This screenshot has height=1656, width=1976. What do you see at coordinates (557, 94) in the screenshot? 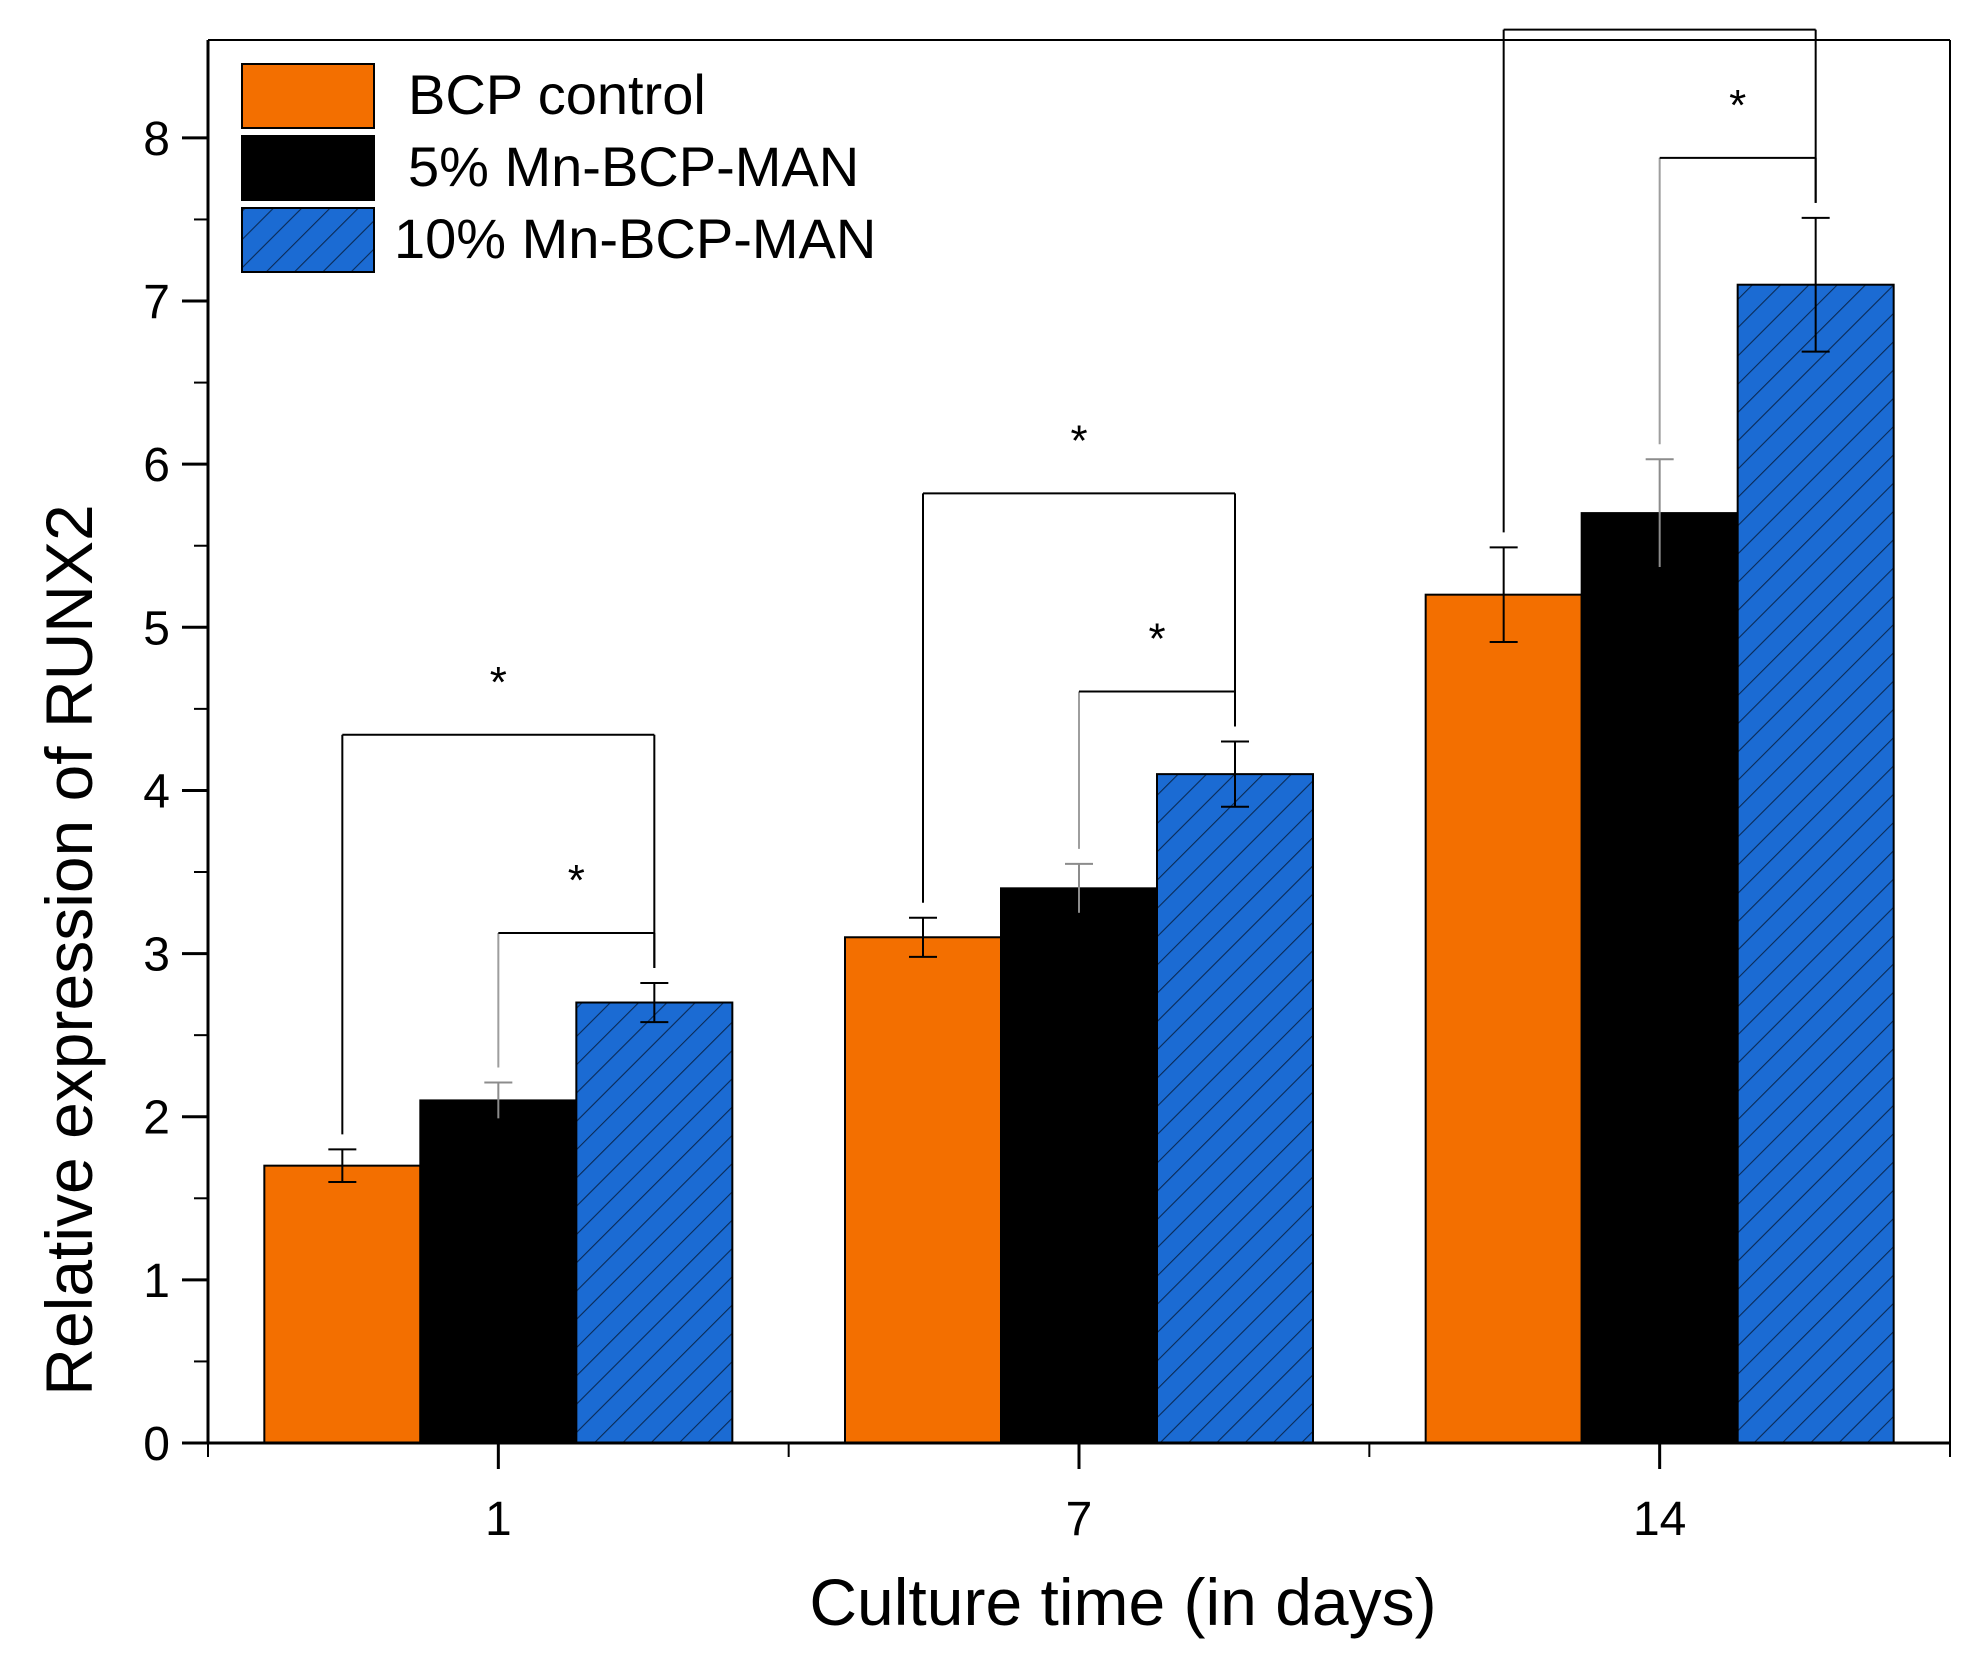
I see `legend-label-series-1: BCP control` at bounding box center [557, 94].